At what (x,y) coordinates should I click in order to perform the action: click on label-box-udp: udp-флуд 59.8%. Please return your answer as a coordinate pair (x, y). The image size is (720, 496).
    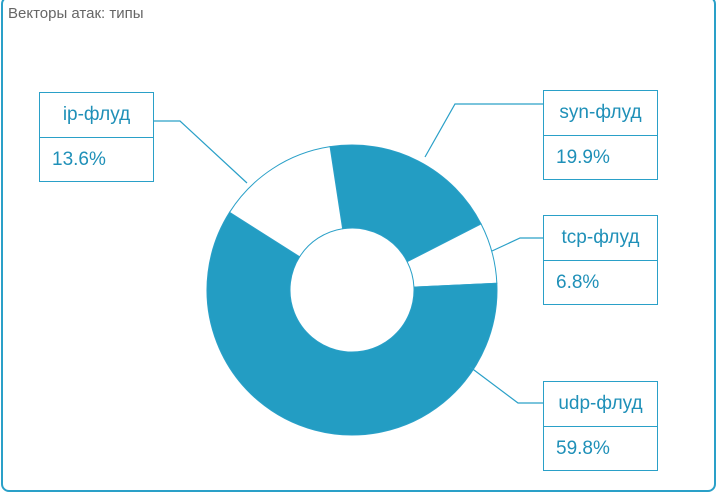
    Looking at the image, I should click on (600, 426).